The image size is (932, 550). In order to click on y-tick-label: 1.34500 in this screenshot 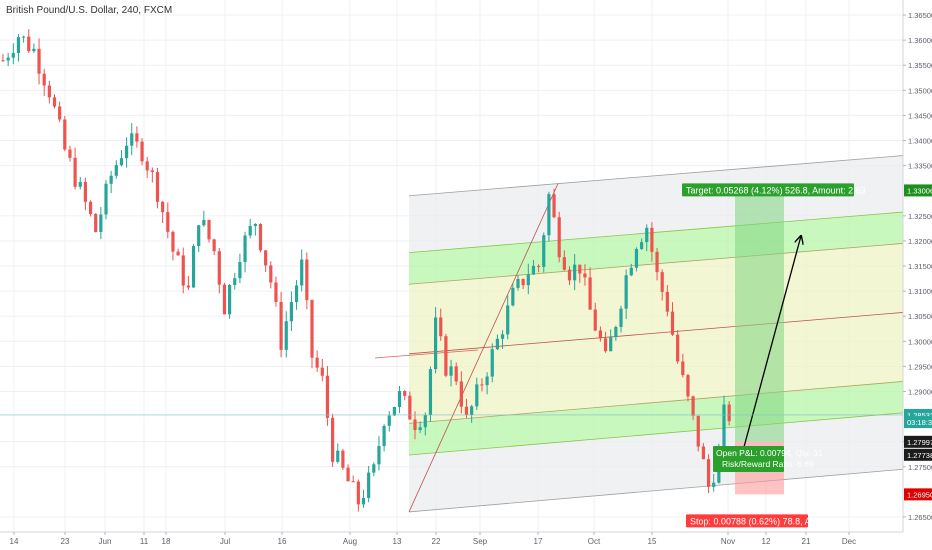, I will do `click(920, 115)`.